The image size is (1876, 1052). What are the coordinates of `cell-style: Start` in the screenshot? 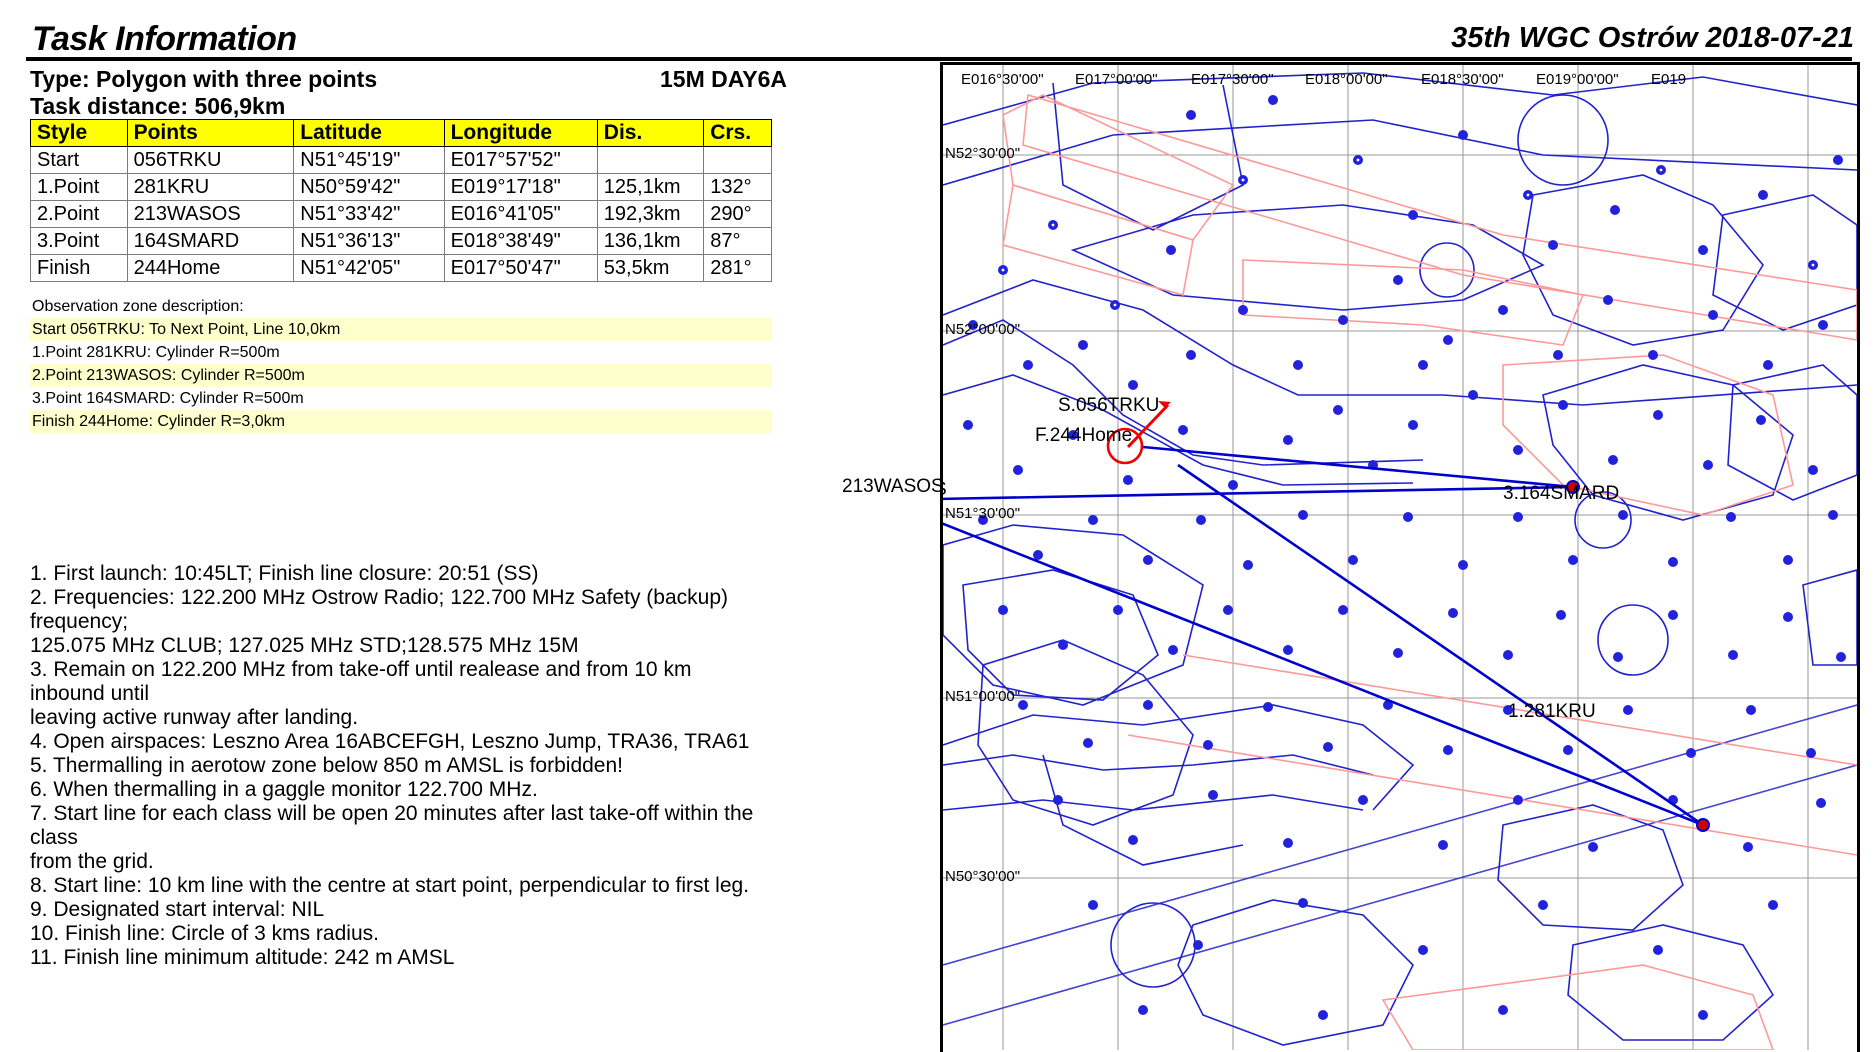 It's located at (79, 160).